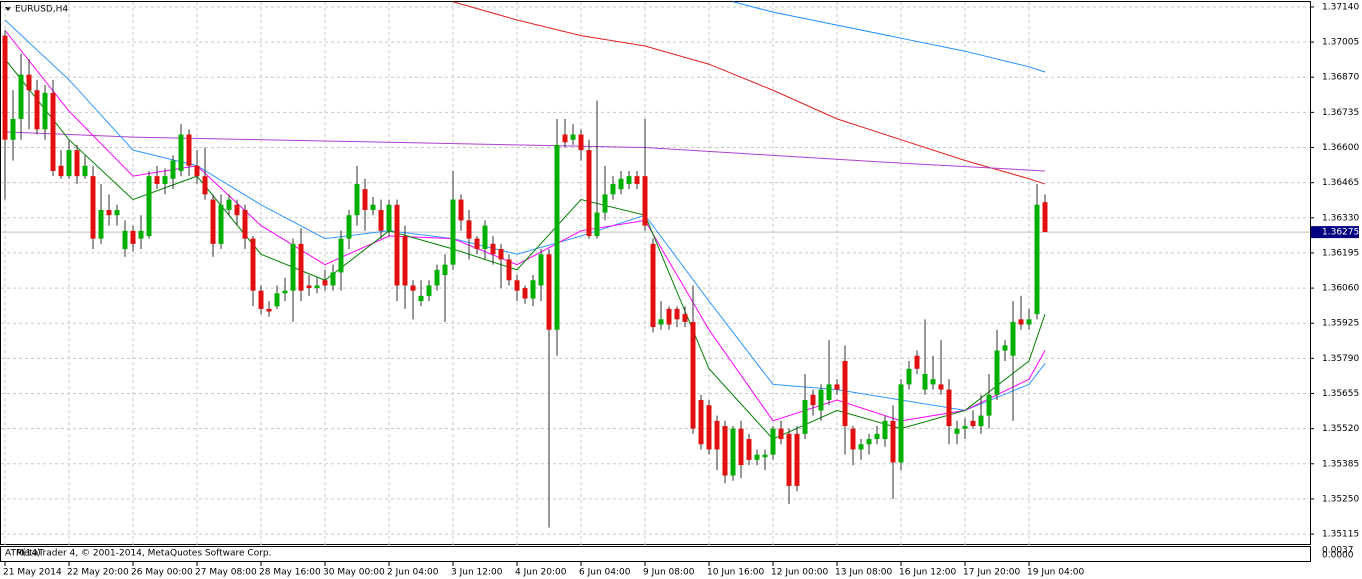  What do you see at coordinates (1340, 7) in the screenshot?
I see `y-tick-label: 1.37140` at bounding box center [1340, 7].